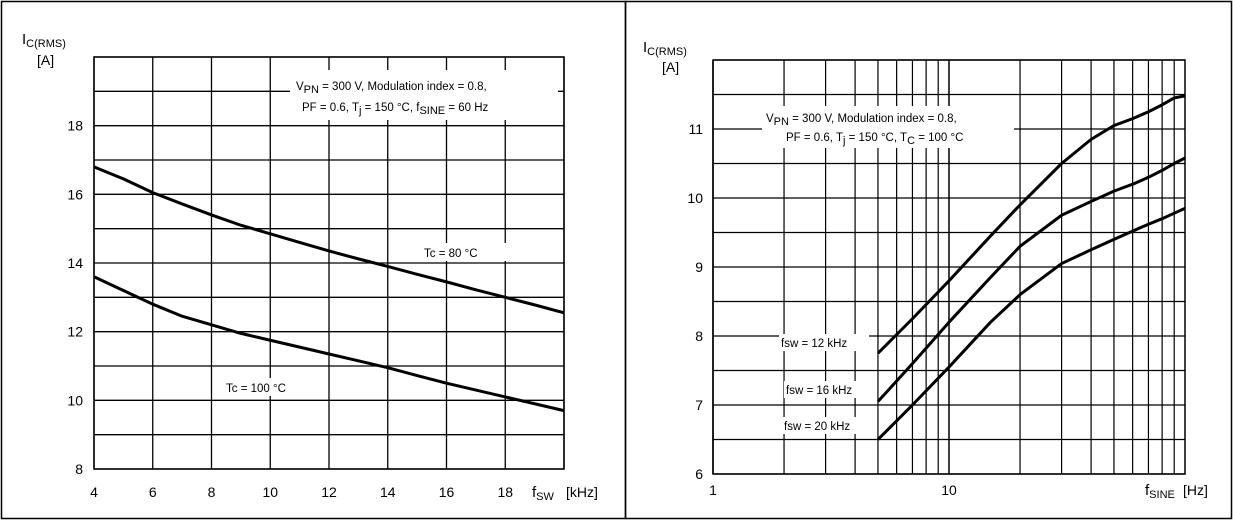 The width and height of the screenshot is (1233, 525). What do you see at coordinates (75, 126) in the screenshot?
I see `y-tick-label: 18` at bounding box center [75, 126].